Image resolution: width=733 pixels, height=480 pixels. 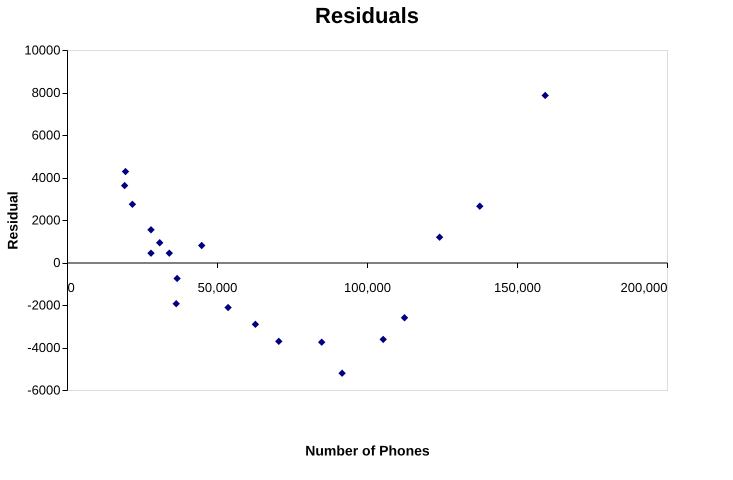 I want to click on y-tick-label: 6000, so click(x=46, y=135).